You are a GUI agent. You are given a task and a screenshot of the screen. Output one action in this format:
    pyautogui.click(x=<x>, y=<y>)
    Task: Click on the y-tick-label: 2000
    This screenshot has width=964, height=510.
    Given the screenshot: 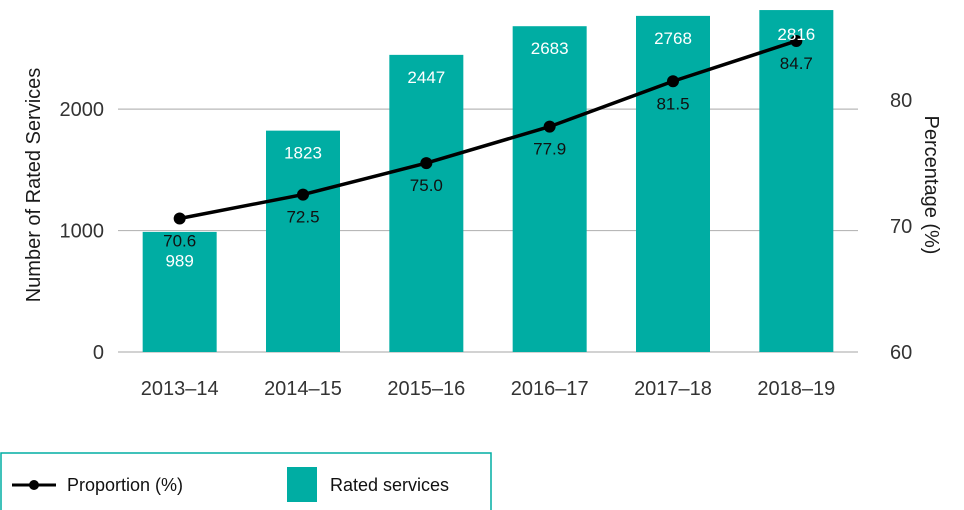 What is the action you would take?
    pyautogui.click(x=82, y=110)
    